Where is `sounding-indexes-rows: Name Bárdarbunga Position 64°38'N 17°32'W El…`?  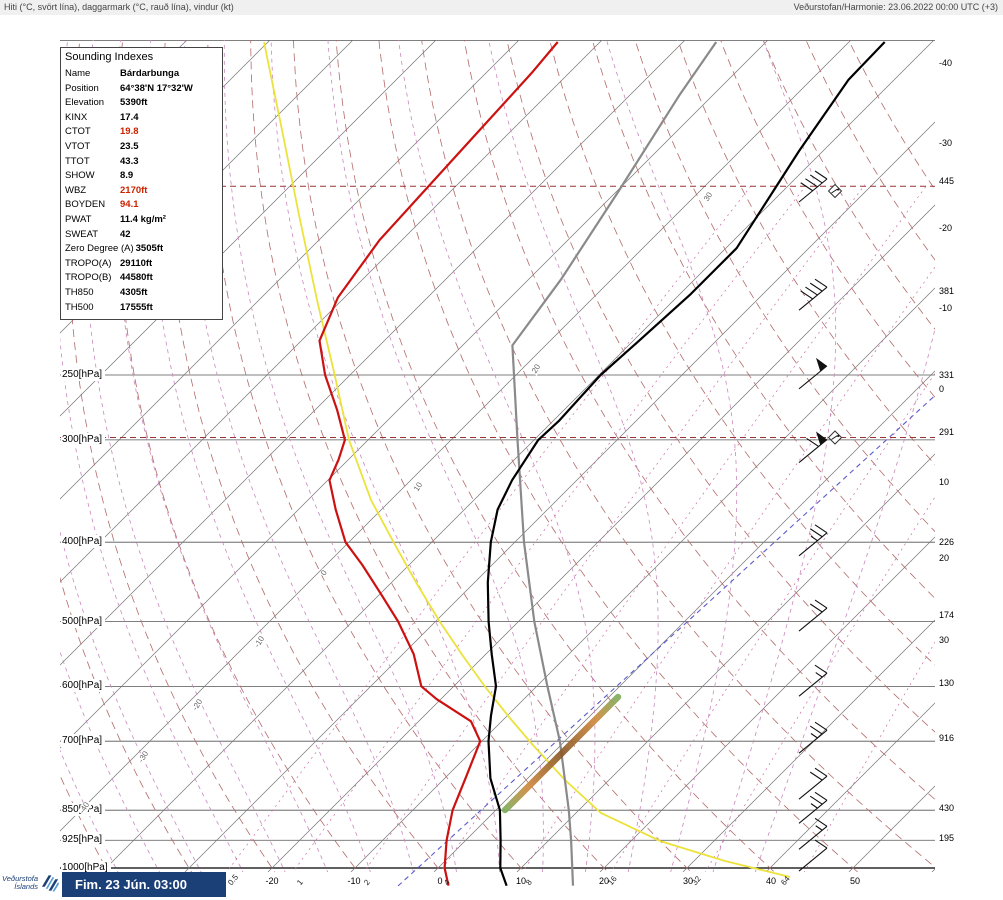
sounding-indexes-rows: Name Bárdarbunga Position 64°38'N 17°32'W El… is located at coordinates (141, 191).